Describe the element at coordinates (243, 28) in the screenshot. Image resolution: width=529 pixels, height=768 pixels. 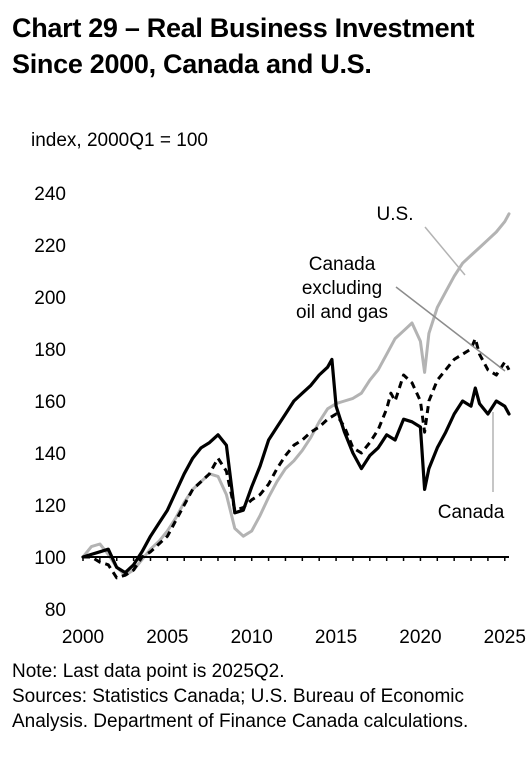
I see `chart-title-line-1: Chart 29 – Real Business Investment` at that location.